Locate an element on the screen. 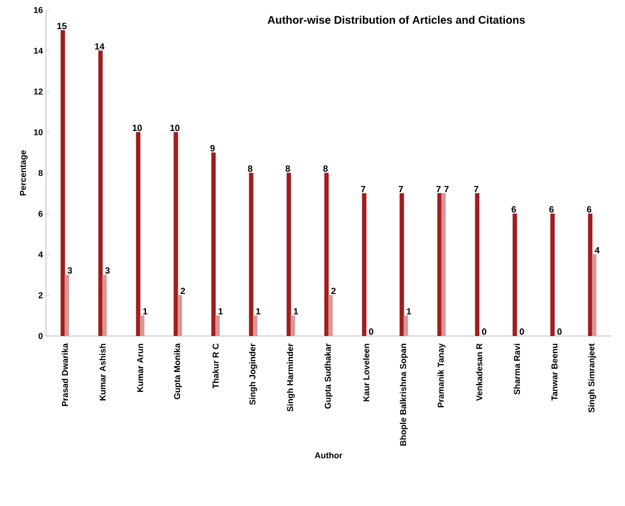 Image resolution: width=625 pixels, height=506 pixels. data-label: 14 is located at coordinates (99, 46).